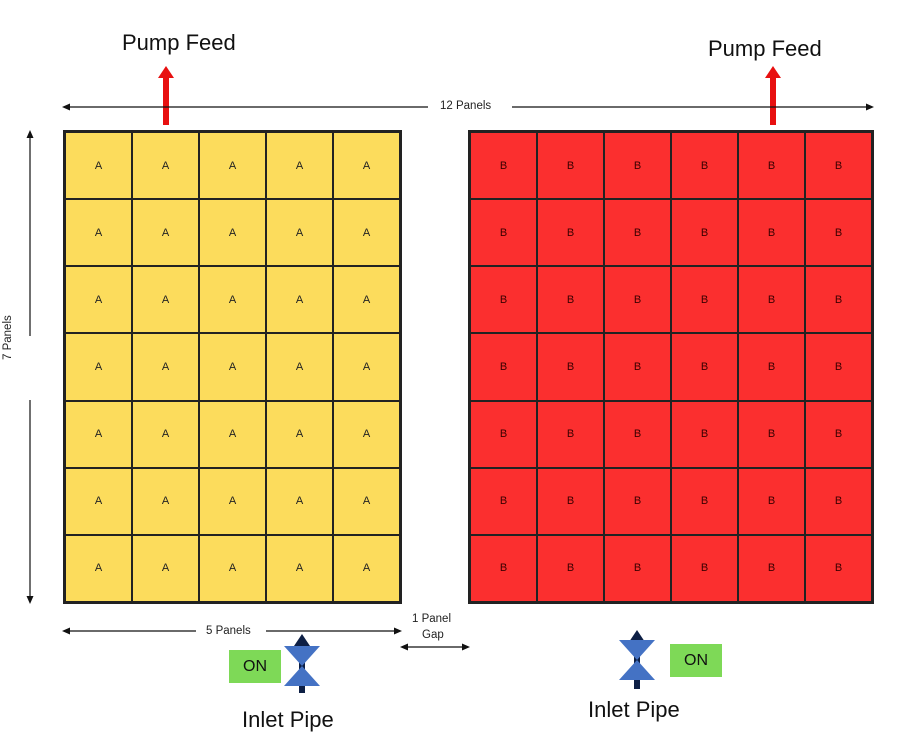 The height and width of the screenshot is (747, 920). I want to click on valve-right-icon, so click(637, 660).